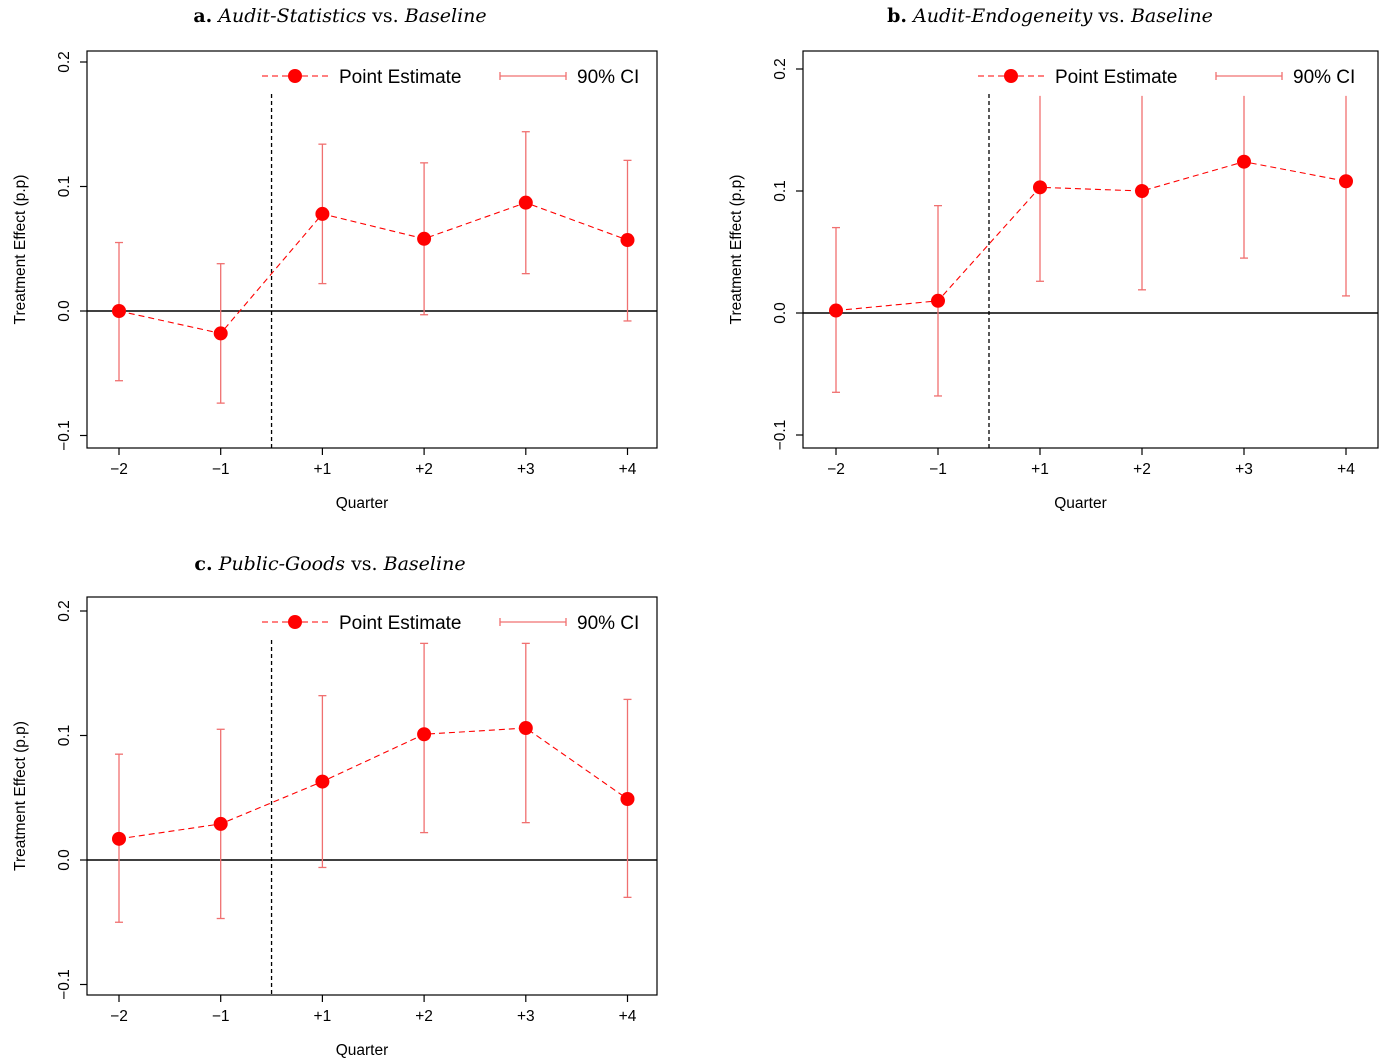  I want to click on panel-label: b., so click(897, 16).